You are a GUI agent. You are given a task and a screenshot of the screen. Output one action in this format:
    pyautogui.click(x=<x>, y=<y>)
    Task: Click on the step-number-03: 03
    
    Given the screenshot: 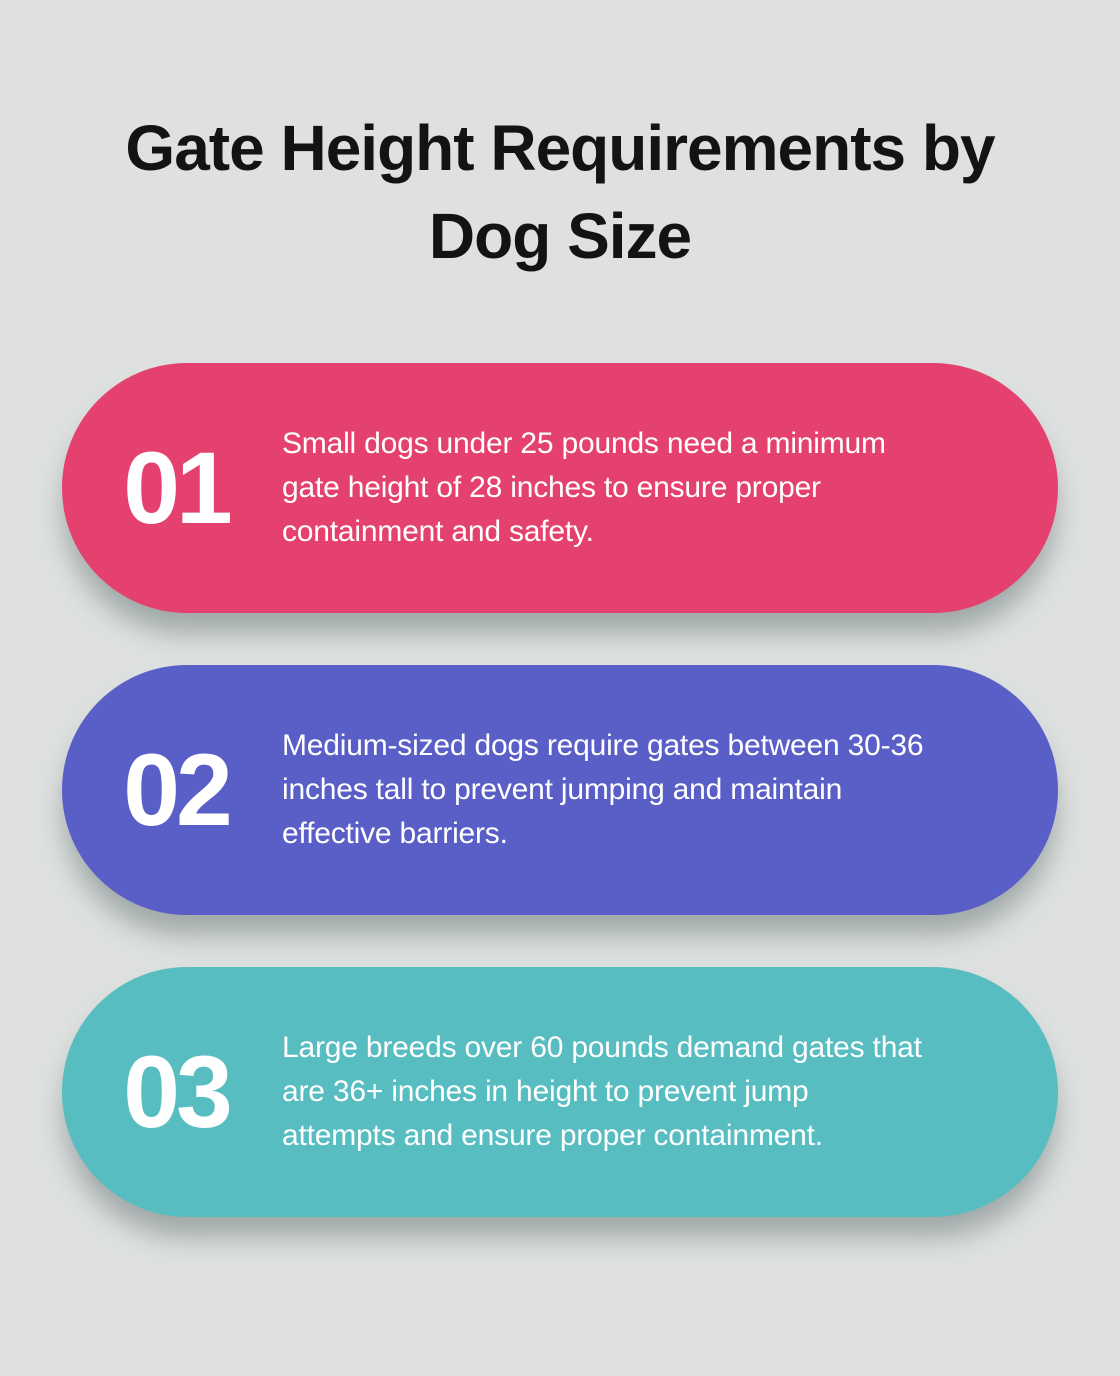 What is the action you would take?
    pyautogui.click(x=177, y=1091)
    